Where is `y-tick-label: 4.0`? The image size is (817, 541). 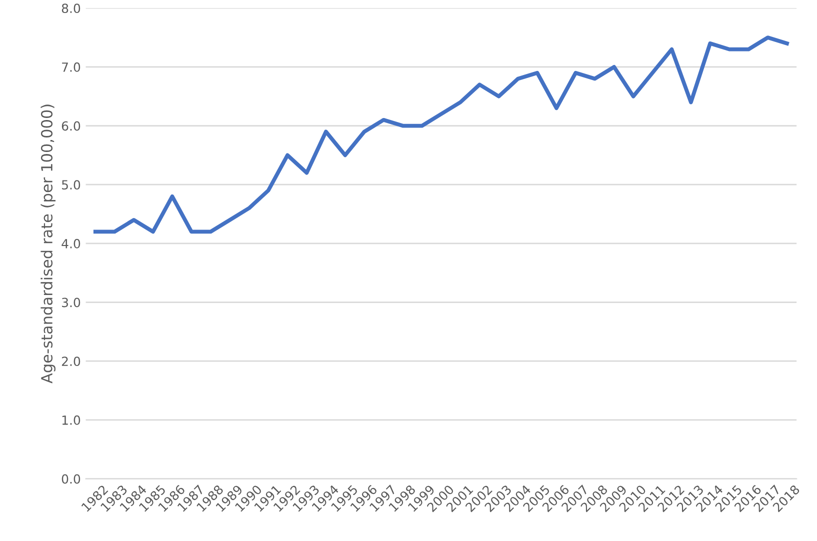 y-tick-label: 4.0 is located at coordinates (71, 243).